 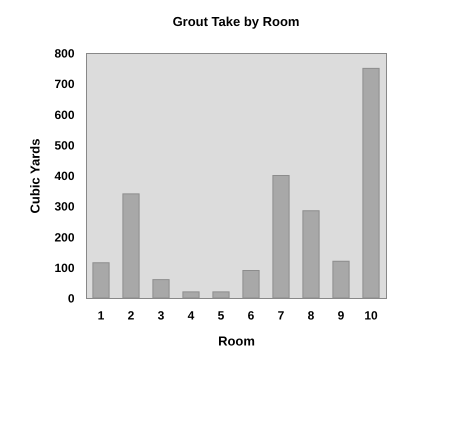 I want to click on chart-title: Grout Take by Room, so click(x=236, y=21).